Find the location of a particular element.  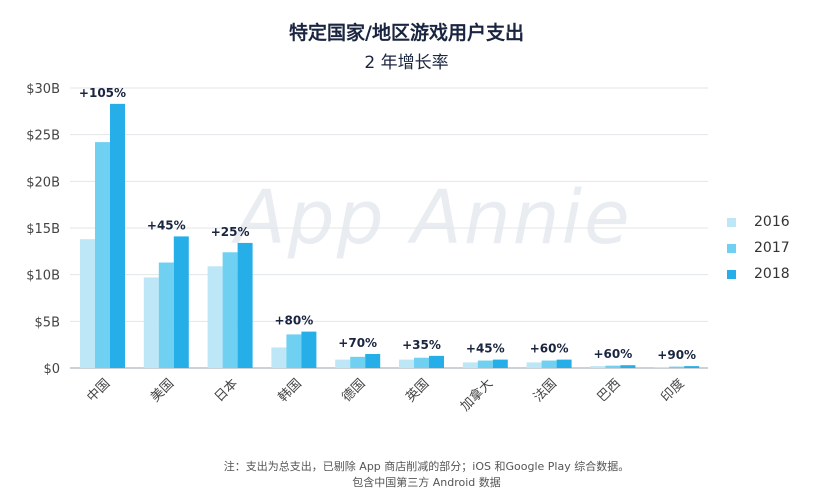

growth-label: +105% is located at coordinates (102, 93).